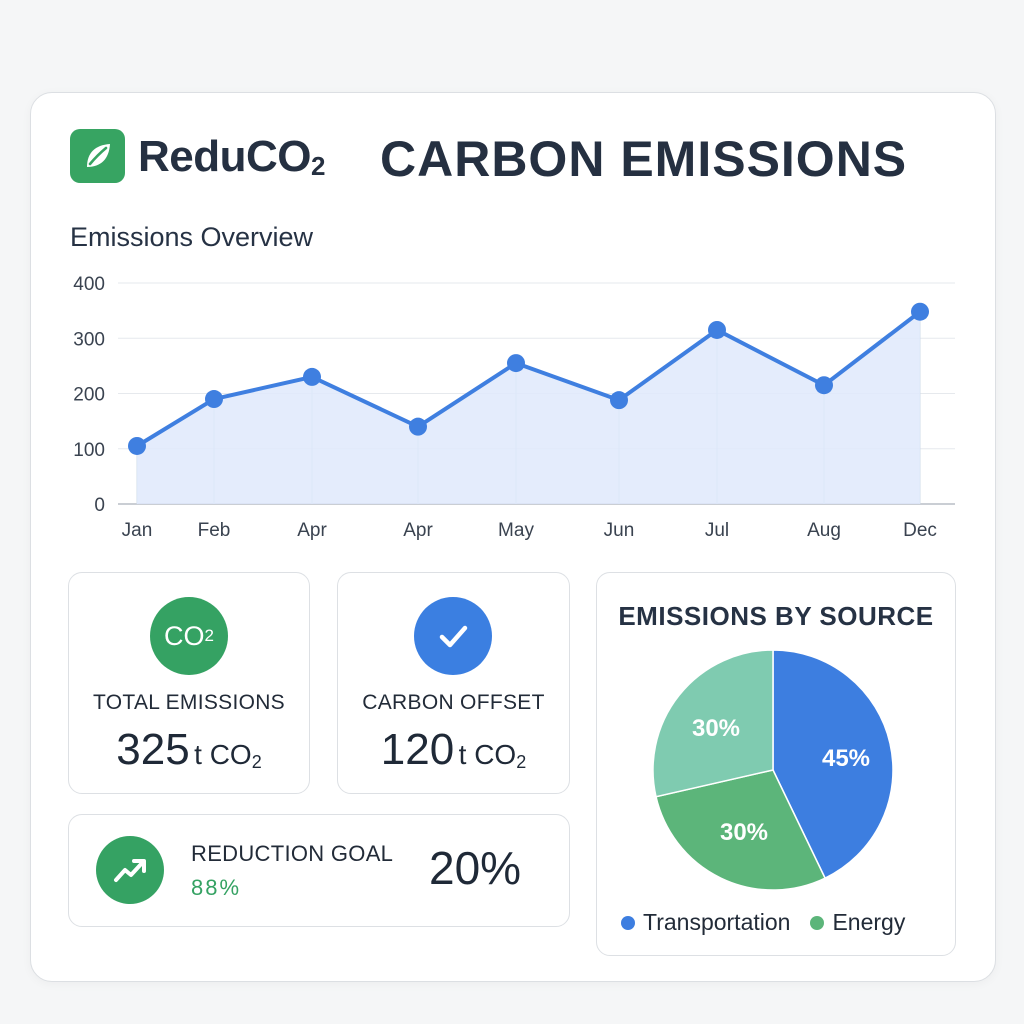 Image resolution: width=1024 pixels, height=1024 pixels. Describe the element at coordinates (192, 237) in the screenshot. I see `overview-title: Emissions Overview` at that location.